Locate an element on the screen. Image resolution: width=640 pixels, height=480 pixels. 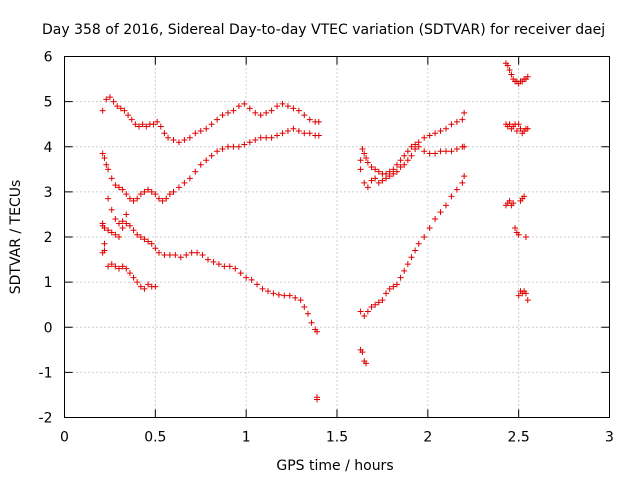
series-trace-a-top is located at coordinates (210, 120).